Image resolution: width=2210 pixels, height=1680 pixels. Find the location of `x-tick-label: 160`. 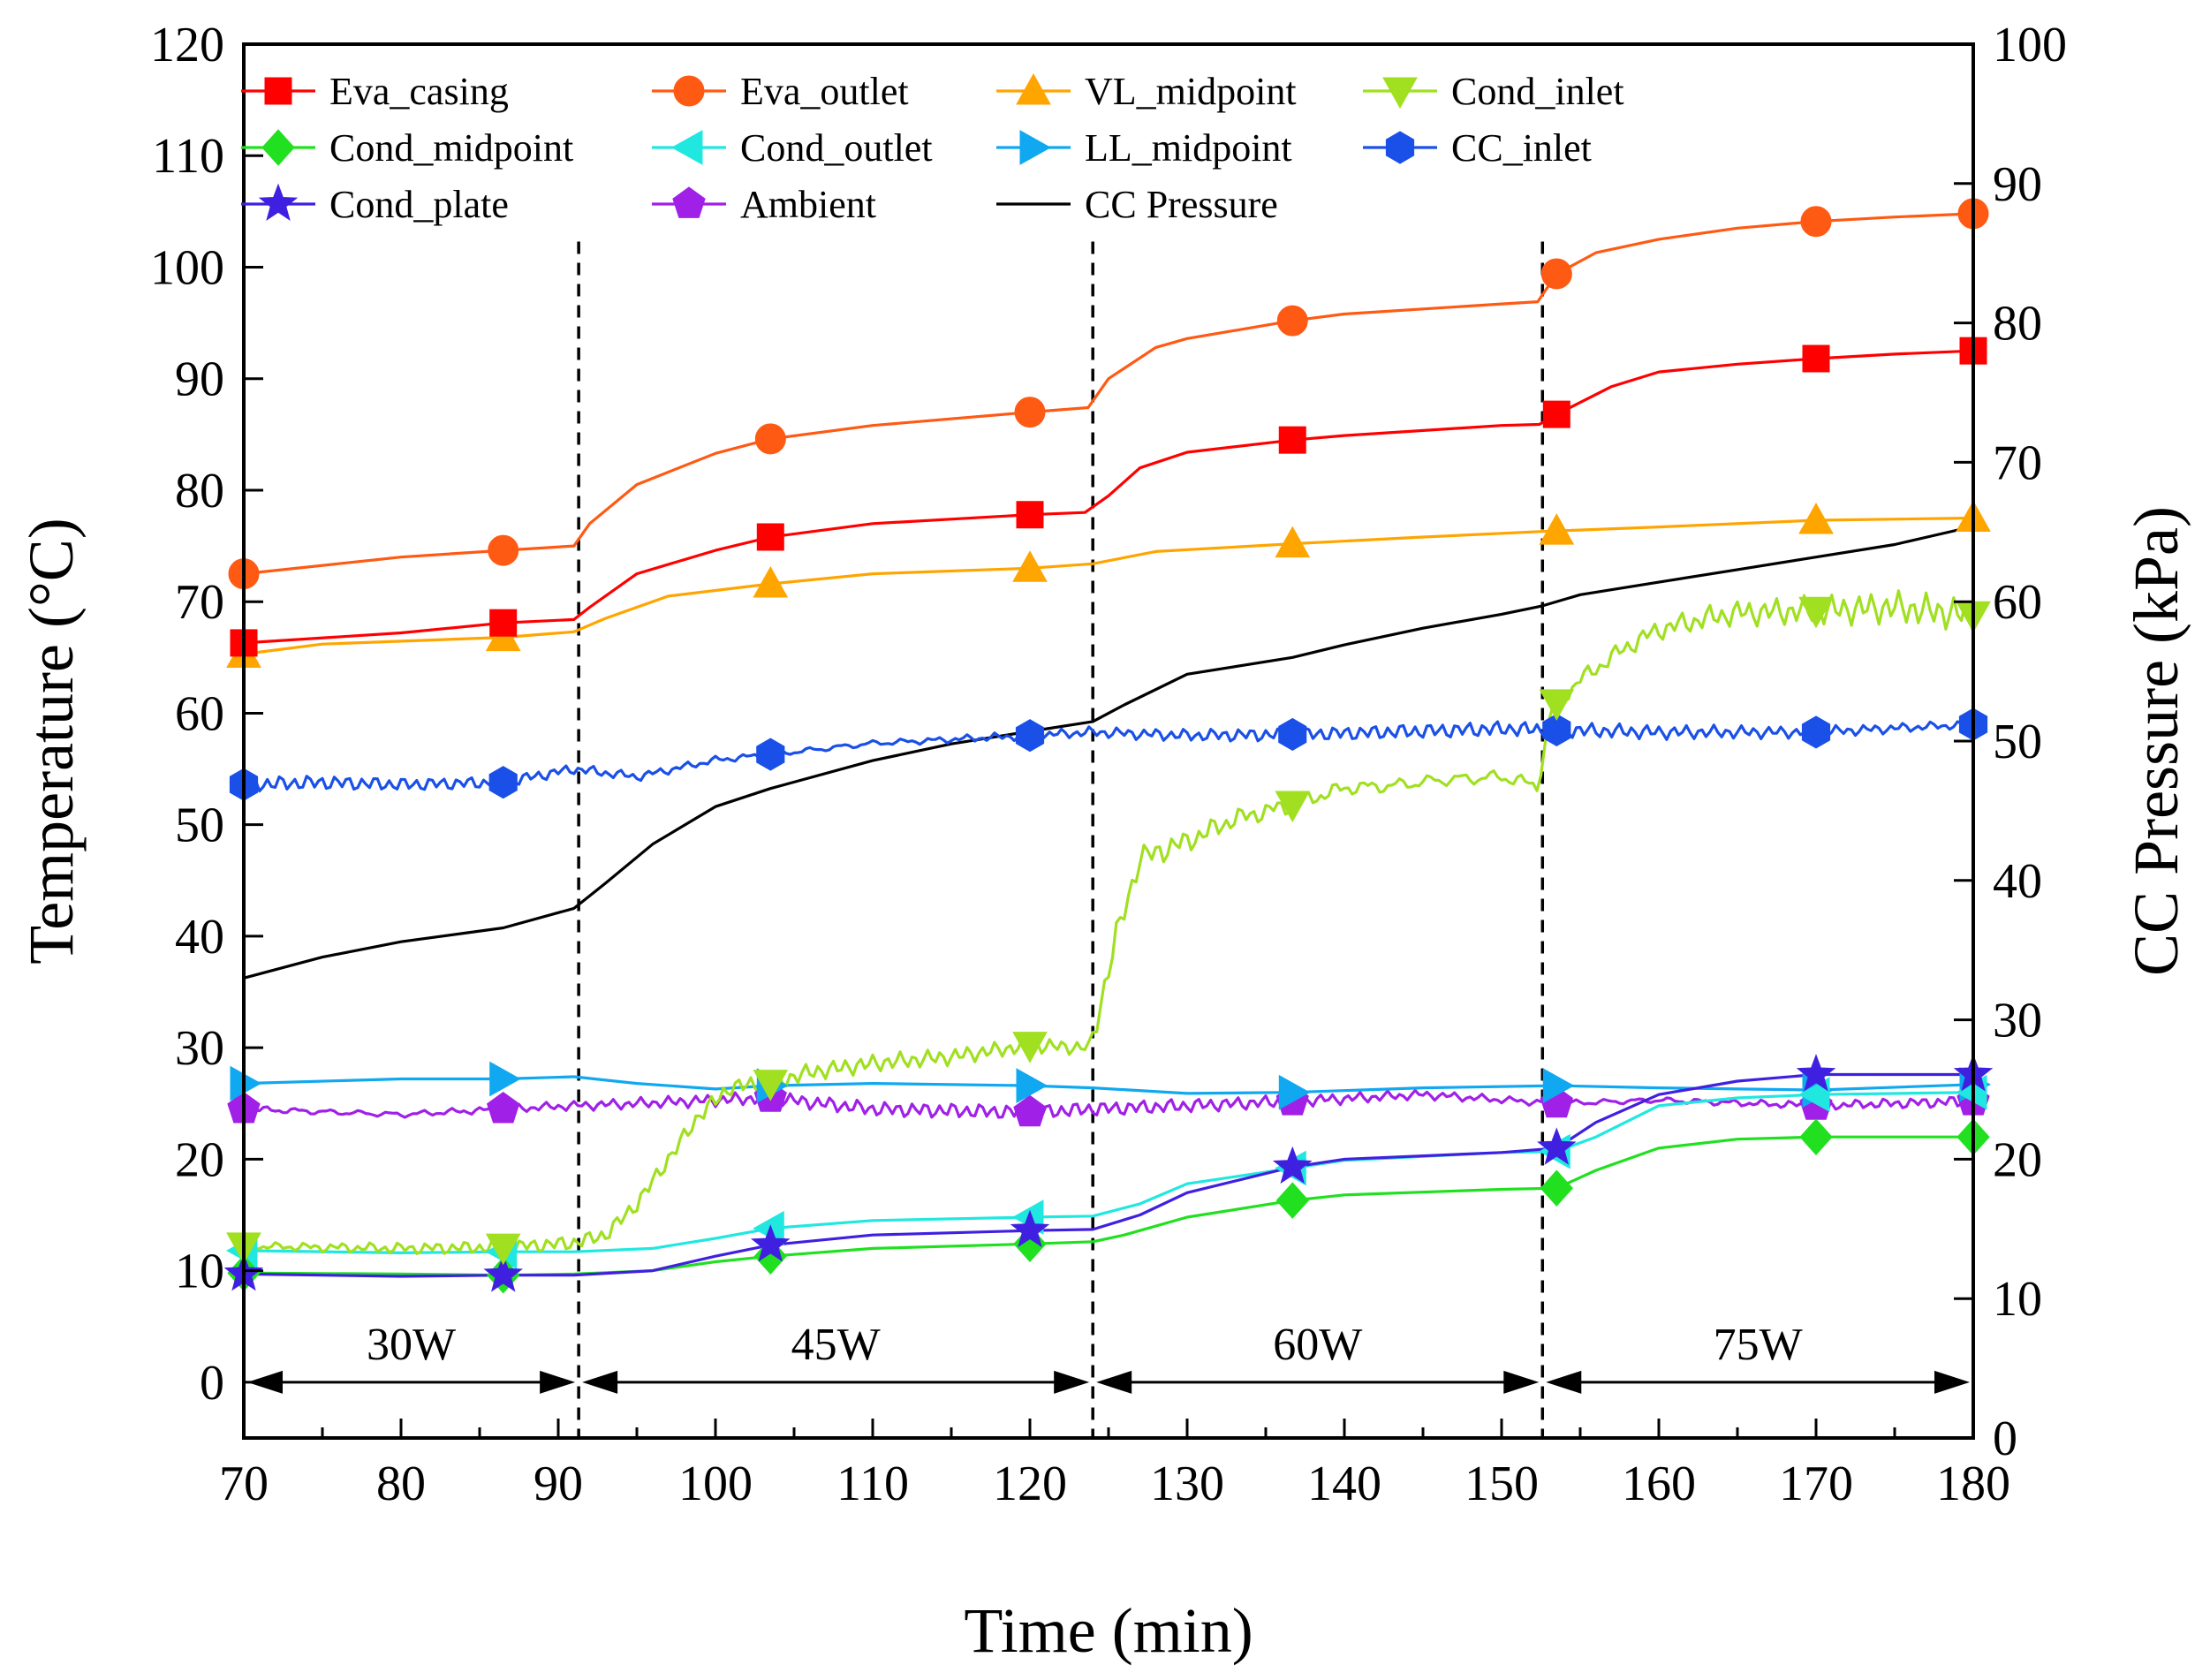

x-tick-label: 160 is located at coordinates (1659, 1484).